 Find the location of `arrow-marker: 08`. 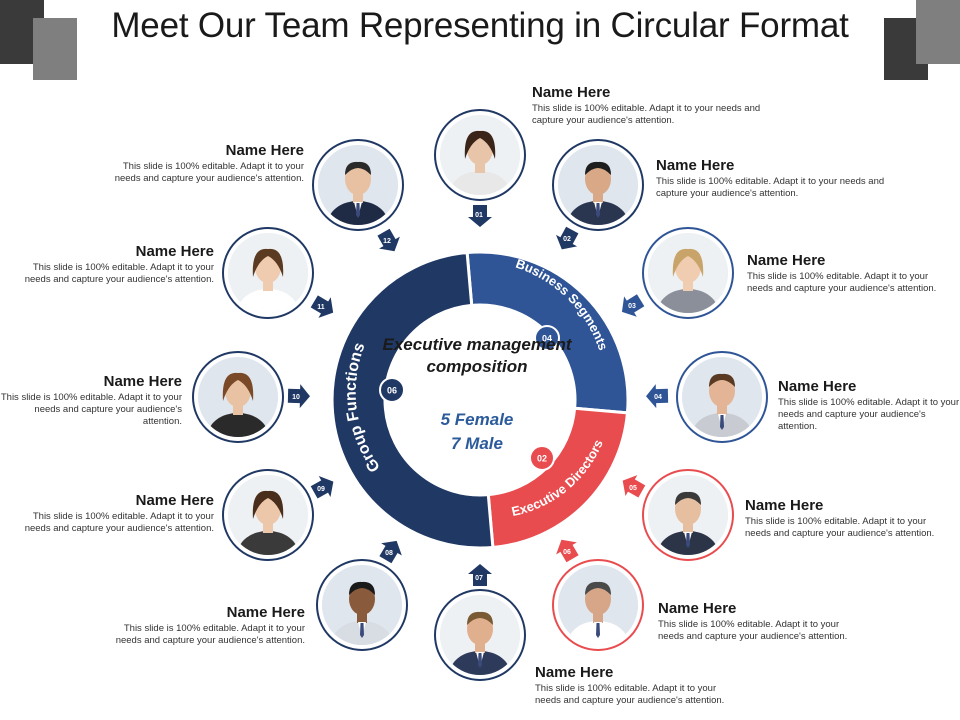

arrow-marker: 08 is located at coordinates (390, 552).